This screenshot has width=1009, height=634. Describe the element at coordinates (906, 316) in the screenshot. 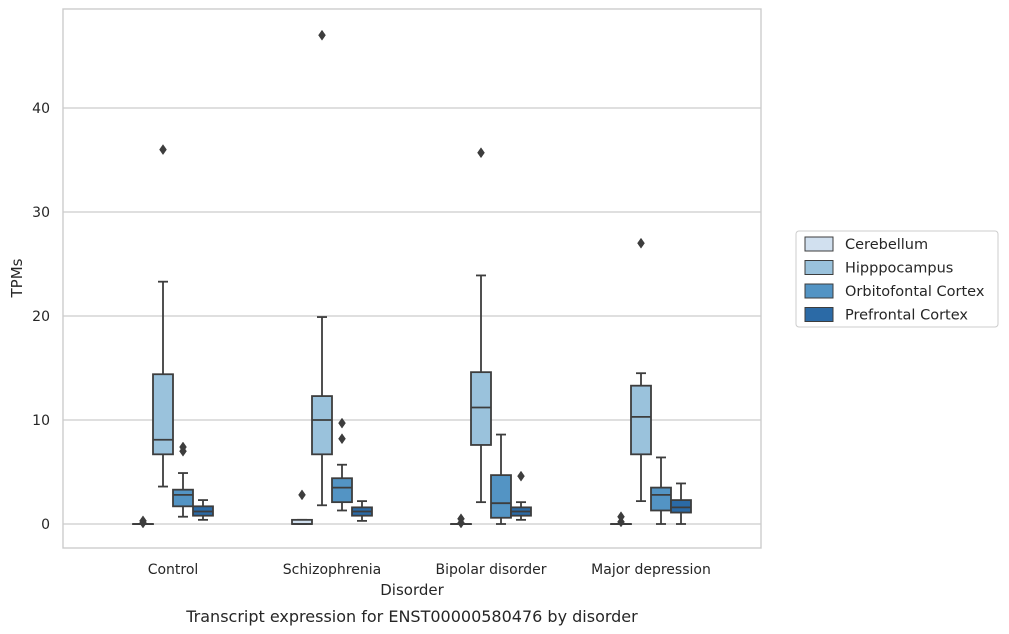

I see `legend-label: Prefrontal Cortex` at that location.